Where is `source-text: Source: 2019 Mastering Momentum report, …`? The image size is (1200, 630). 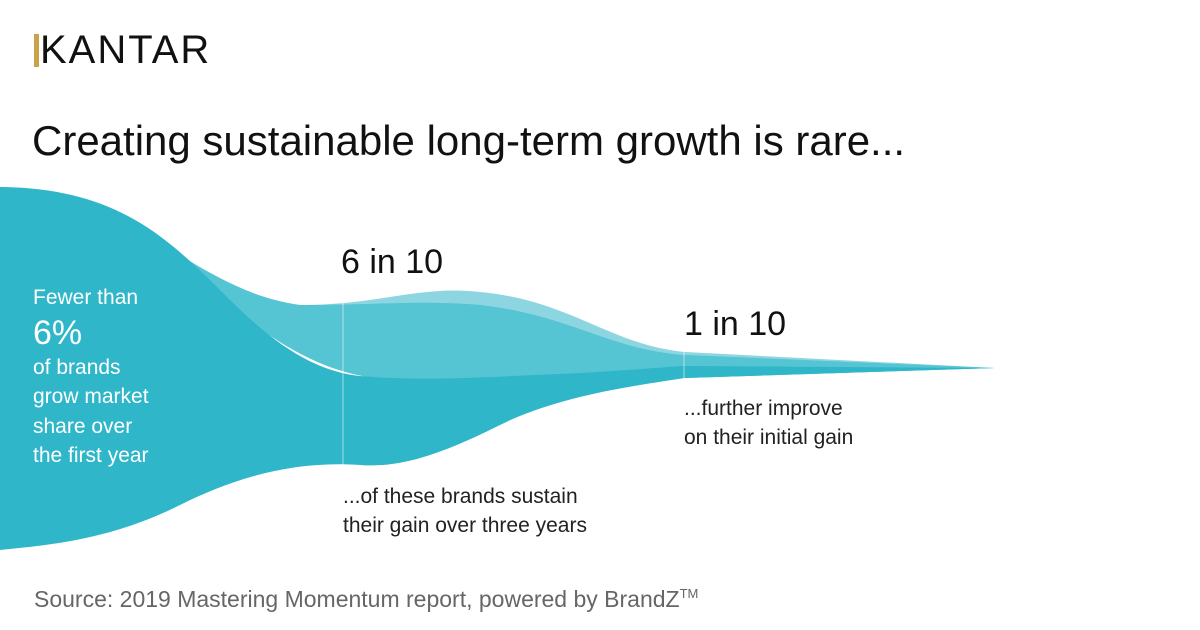 source-text: Source: 2019 Mastering Momentum report, … is located at coordinates (357, 599).